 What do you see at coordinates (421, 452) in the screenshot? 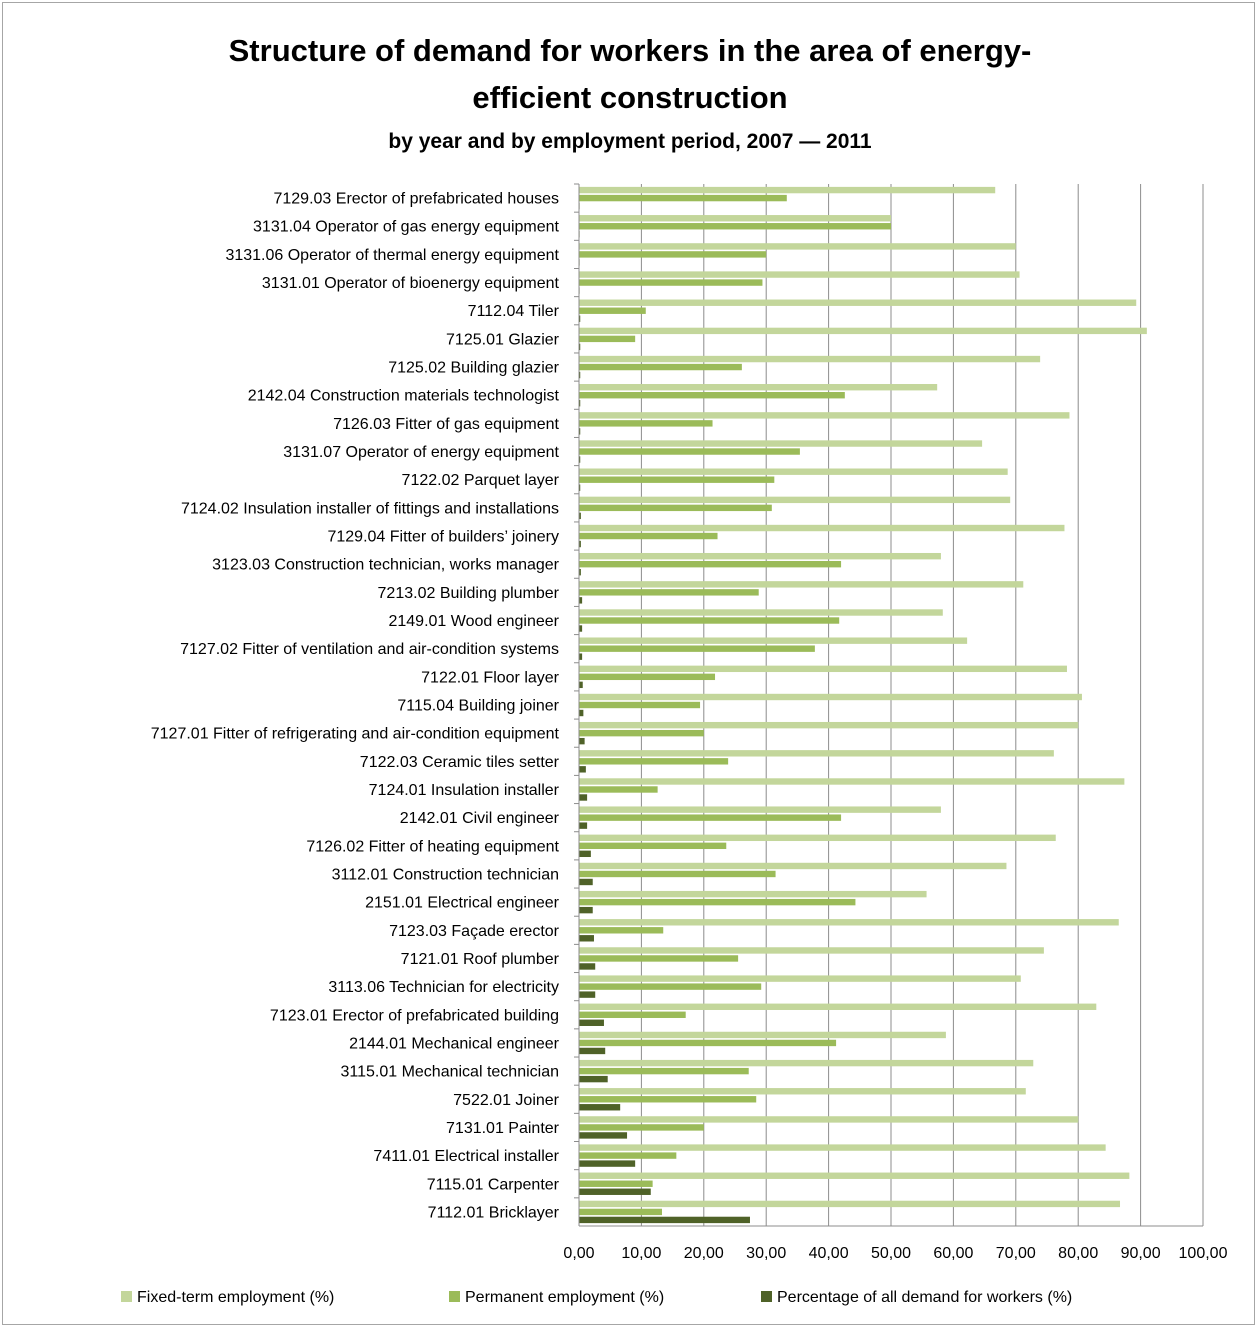
I see `category-label: 3131.07 Operator of energy equipment` at bounding box center [421, 452].